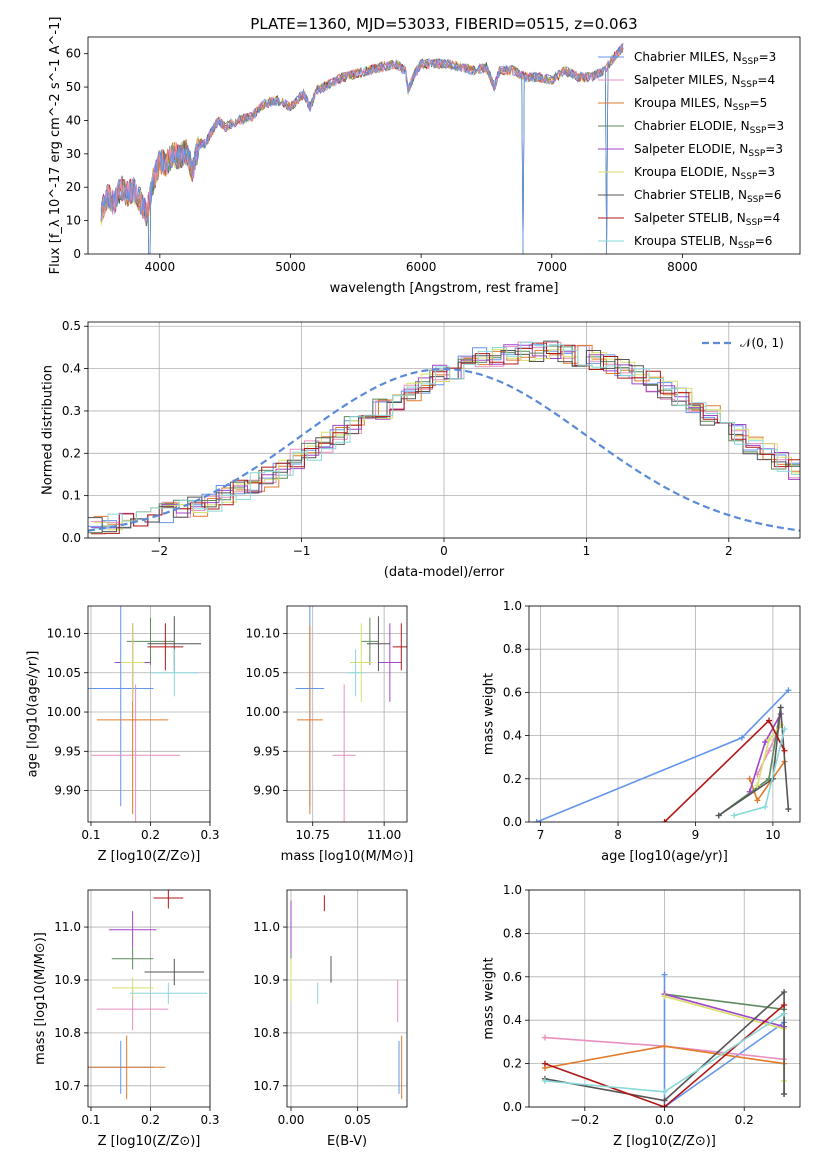 The width and height of the screenshot is (819, 1170). Describe the element at coordinates (541, 835) in the screenshot. I see `x-tick-label: 7` at that location.